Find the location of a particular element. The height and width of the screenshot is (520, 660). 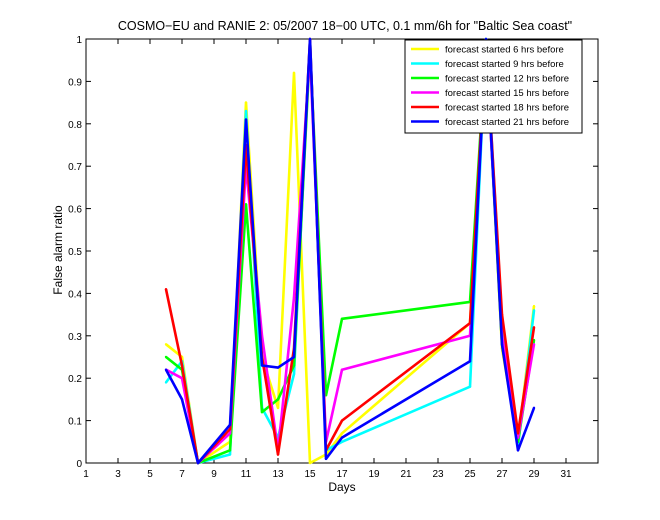

legend-item: forecast started 21 hrs before is located at coordinates (490, 122).